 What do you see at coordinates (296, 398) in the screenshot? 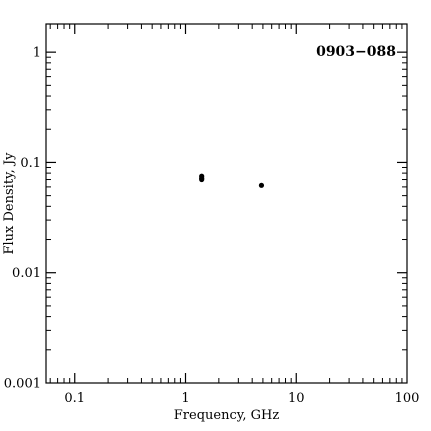
I see `x-tick-label: 10` at bounding box center [296, 398].